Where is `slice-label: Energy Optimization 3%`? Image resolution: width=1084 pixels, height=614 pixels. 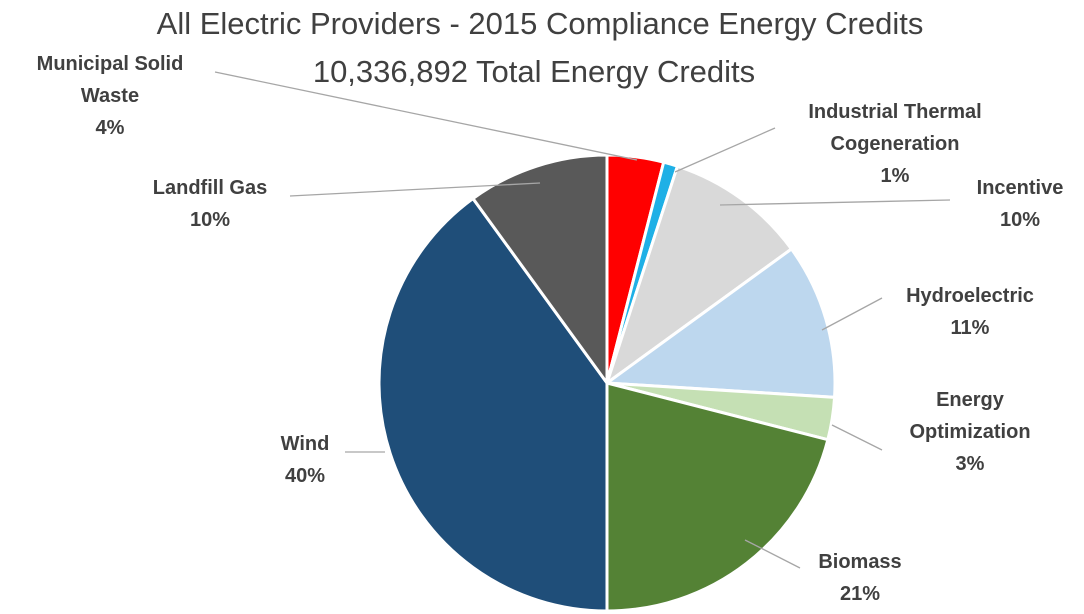 slice-label: Energy Optimization 3% is located at coordinates (970, 432).